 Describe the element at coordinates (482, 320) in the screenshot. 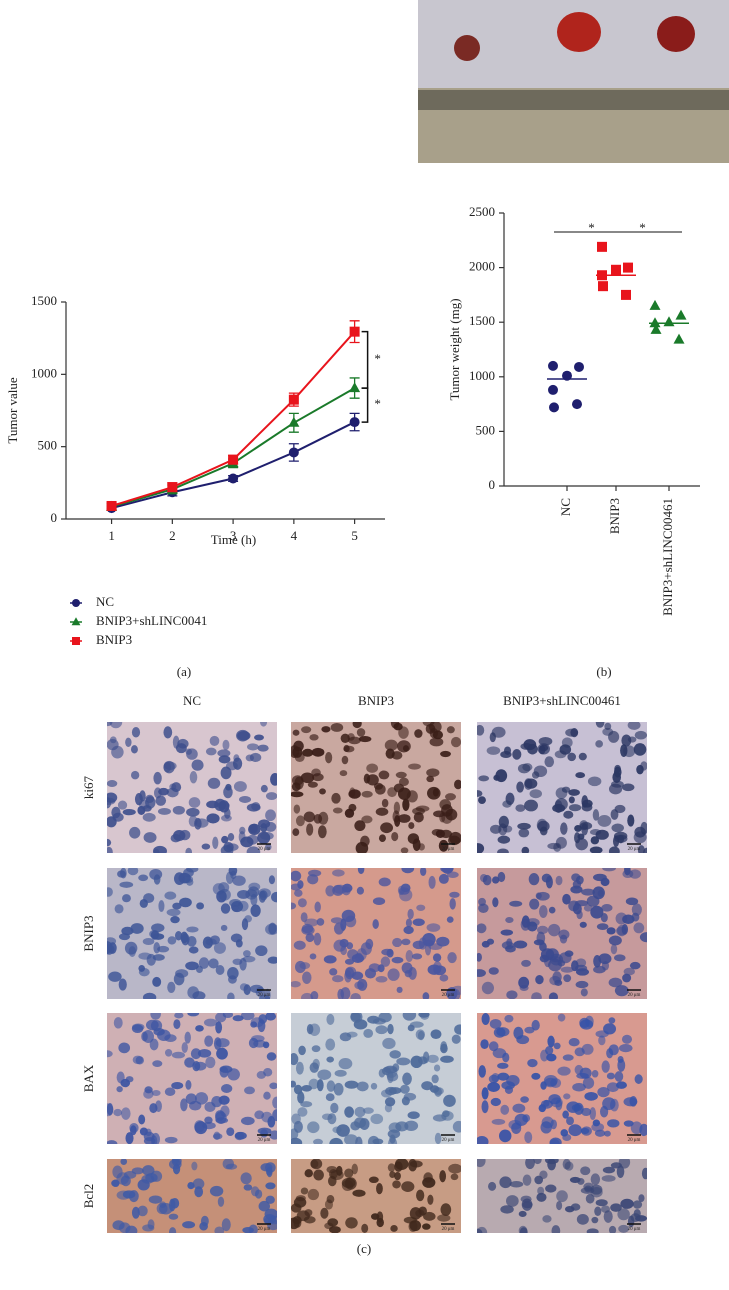

I see `y-tick-label: 1500` at that location.